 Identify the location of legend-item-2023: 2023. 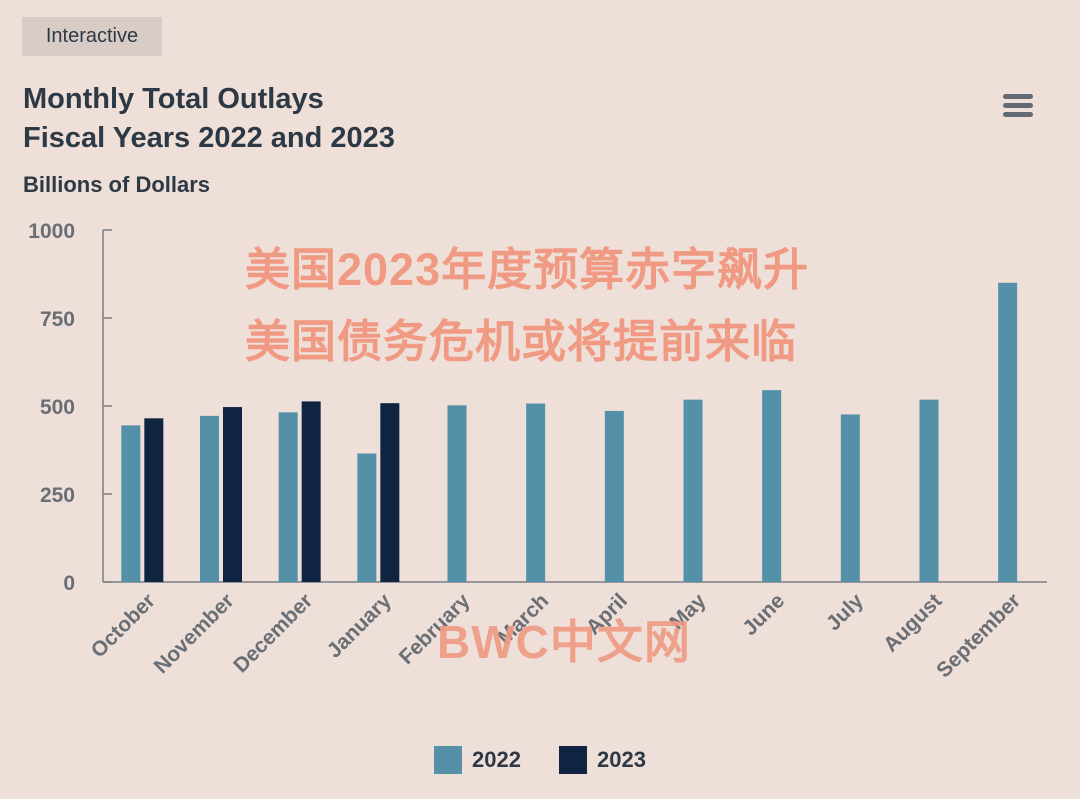
(602, 760).